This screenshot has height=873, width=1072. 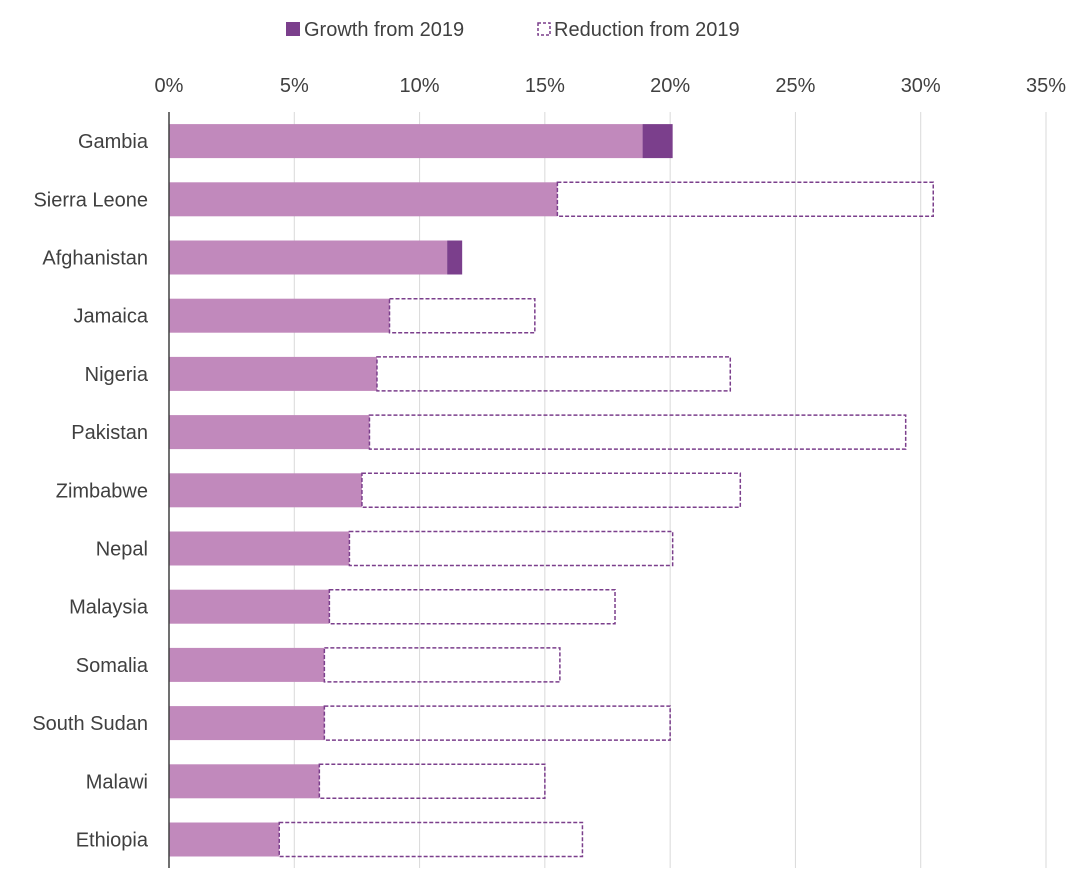 I want to click on x-tick-label: 15%, so click(x=545, y=86).